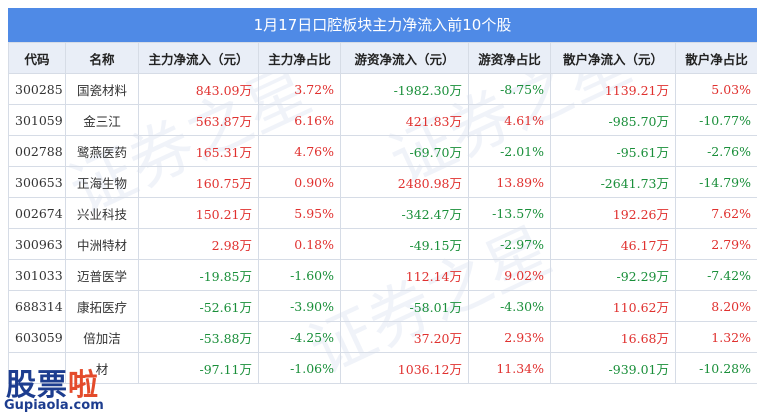 This screenshot has width=757, height=418. I want to click on cell-code: 300285, so click(37, 89).